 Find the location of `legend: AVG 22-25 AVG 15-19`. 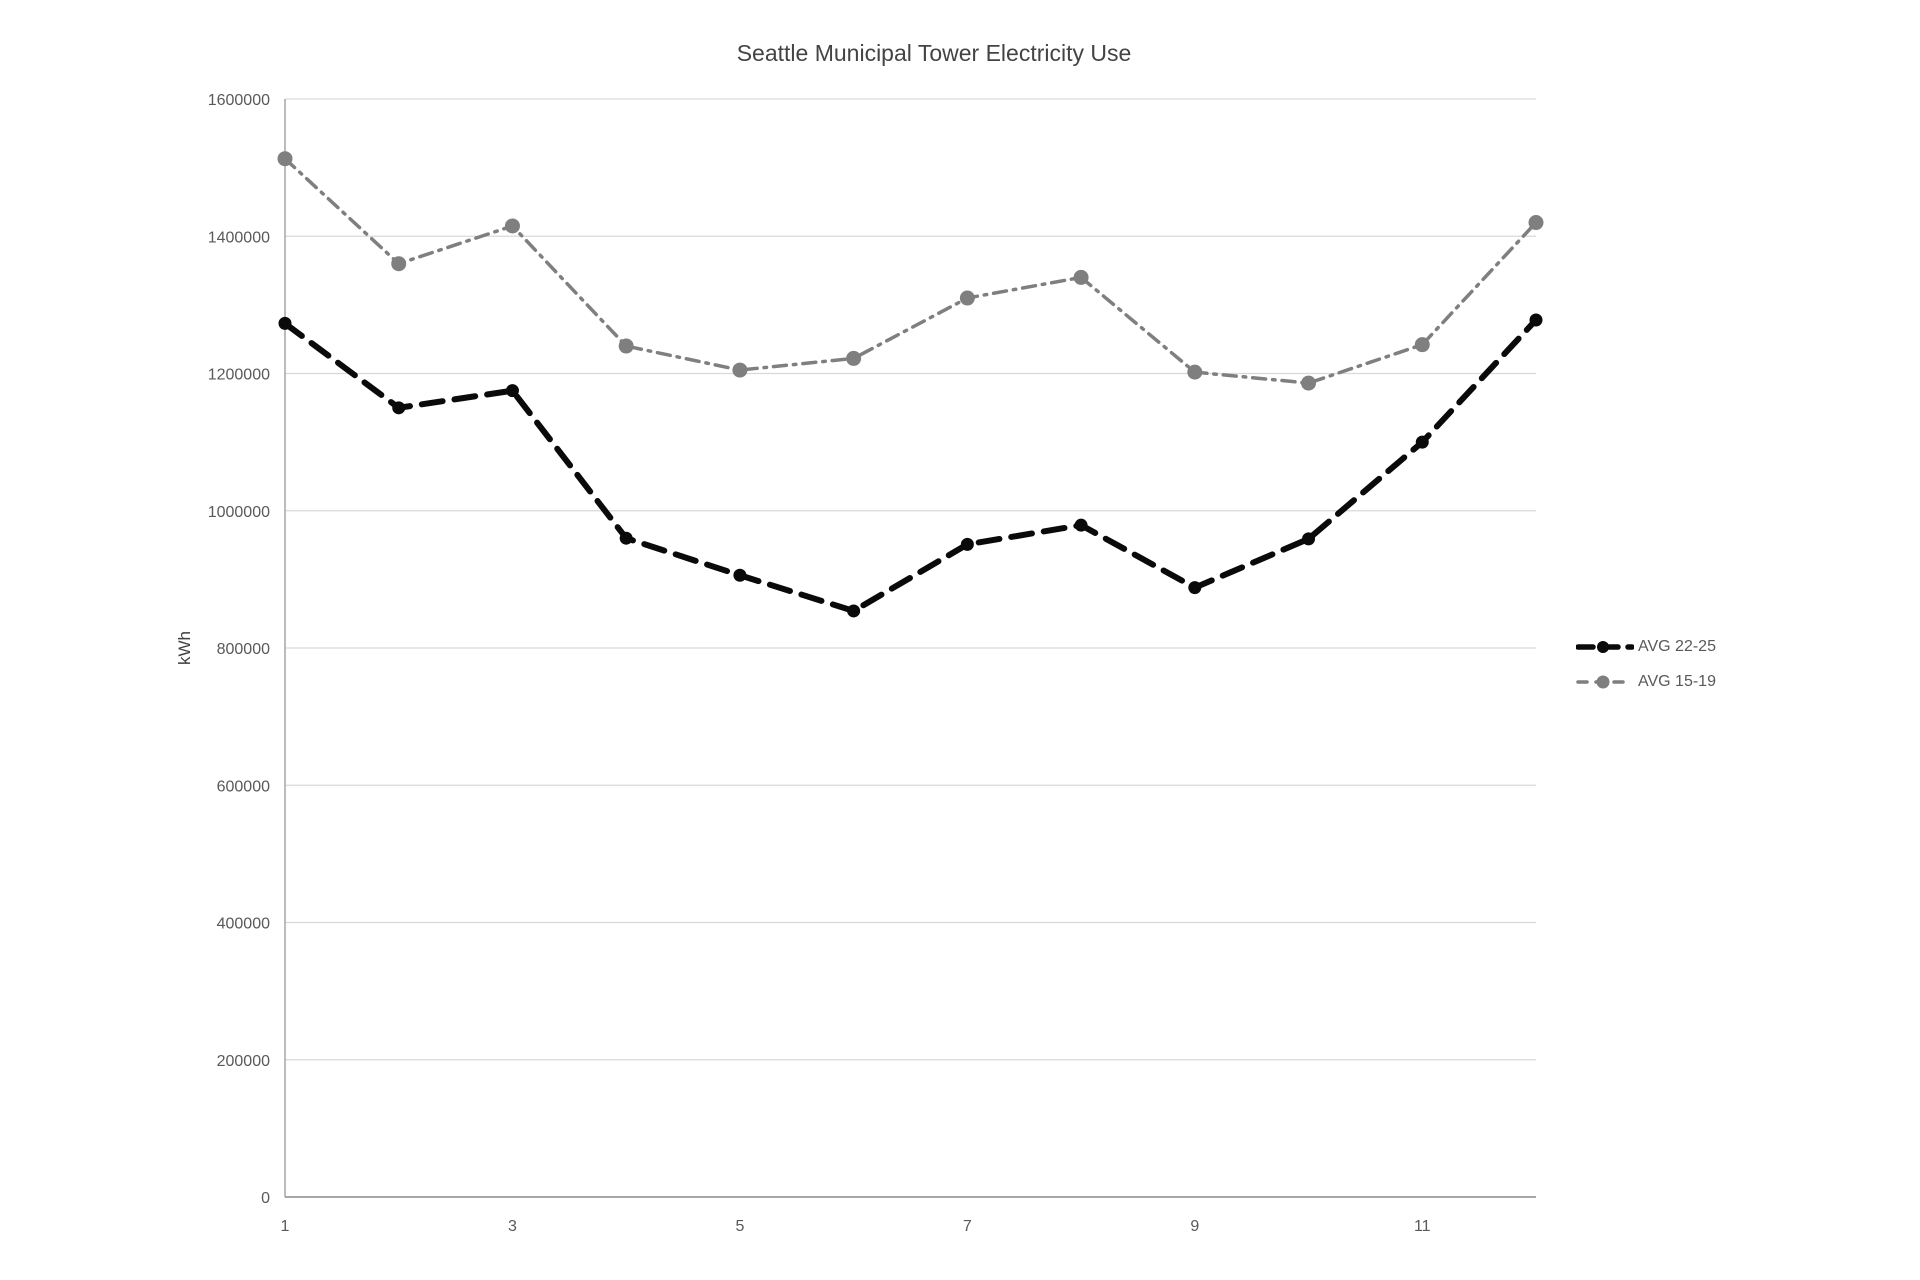

legend: AVG 22-25 AVG 15-19 is located at coordinates (1646, 664).